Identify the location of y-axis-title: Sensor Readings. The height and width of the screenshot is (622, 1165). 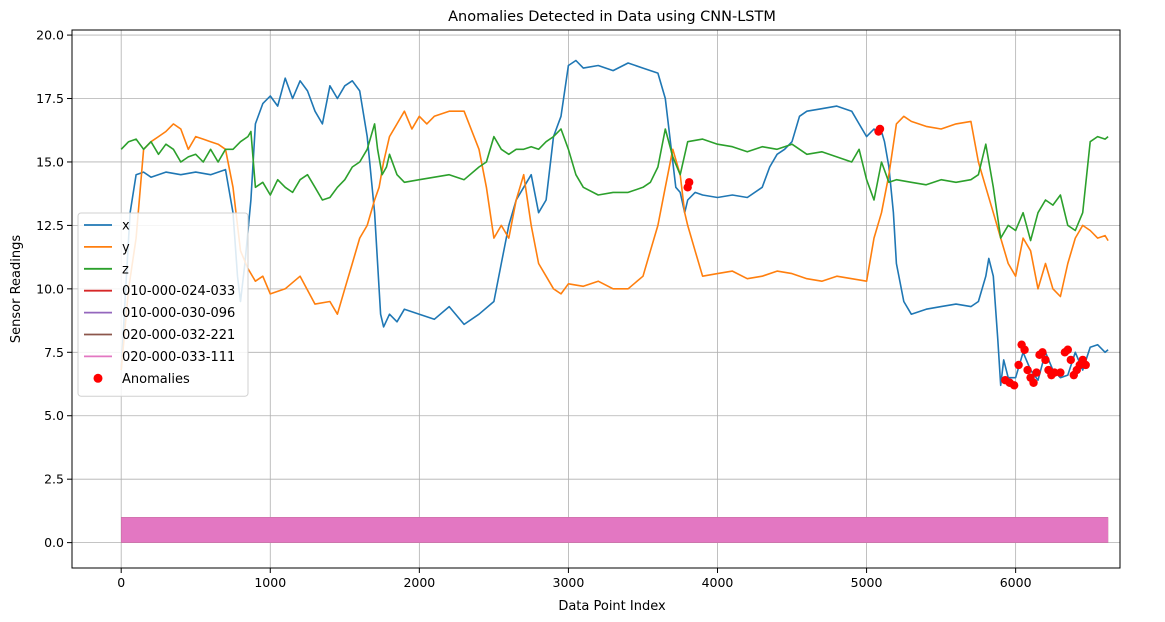
(16, 289).